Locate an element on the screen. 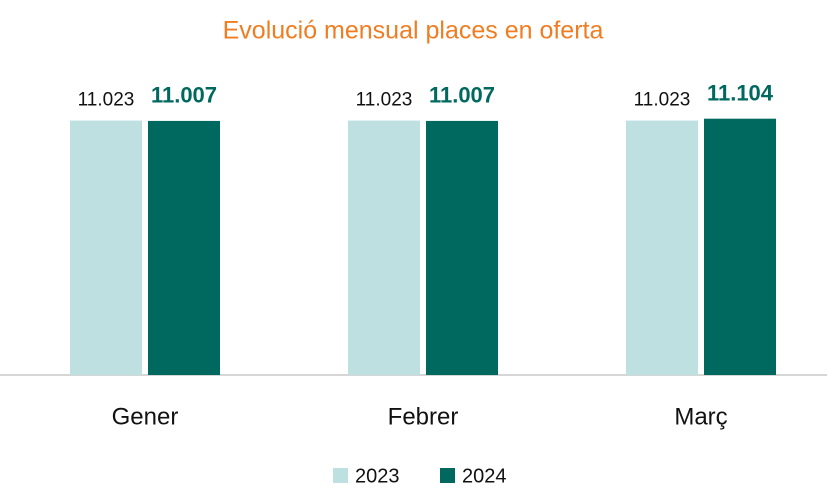 This screenshot has height=488, width=827. data-label: 11.104 is located at coordinates (740, 92).